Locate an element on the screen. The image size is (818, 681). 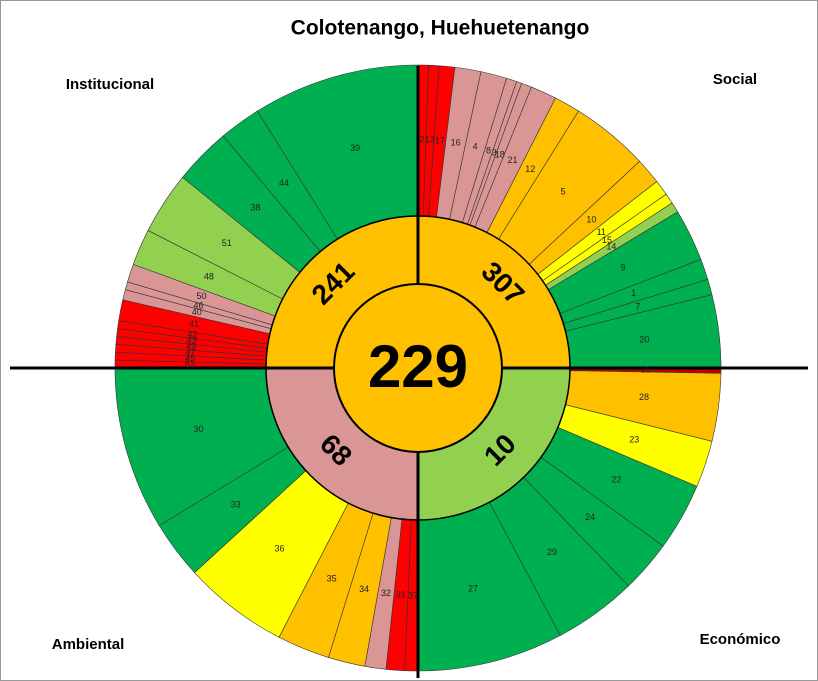
segment-label: 8 is located at coordinates (488, 151).